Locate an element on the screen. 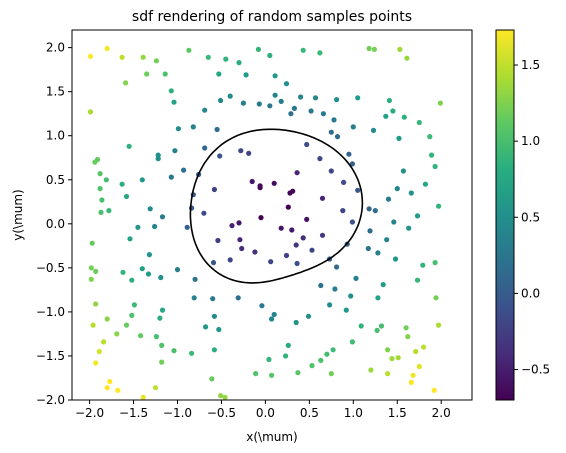 This screenshot has height=453, width=566. y-tick-label: −1.0 is located at coordinates (50, 312).